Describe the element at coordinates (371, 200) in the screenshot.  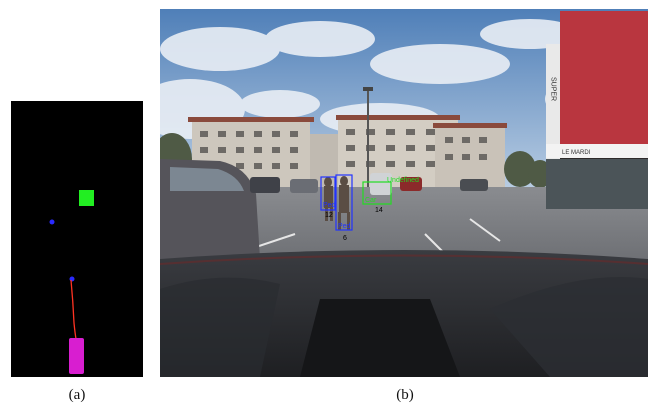
I see `detection-label-car-14: Car` at that location.